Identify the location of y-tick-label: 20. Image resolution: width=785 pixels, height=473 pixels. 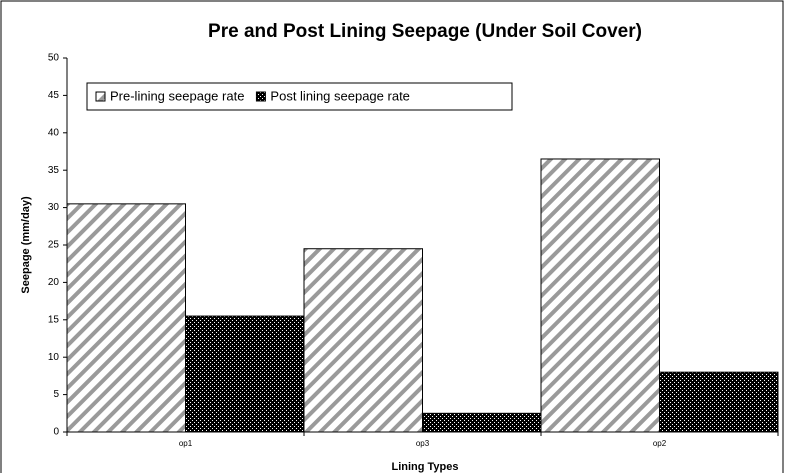
(54, 282).